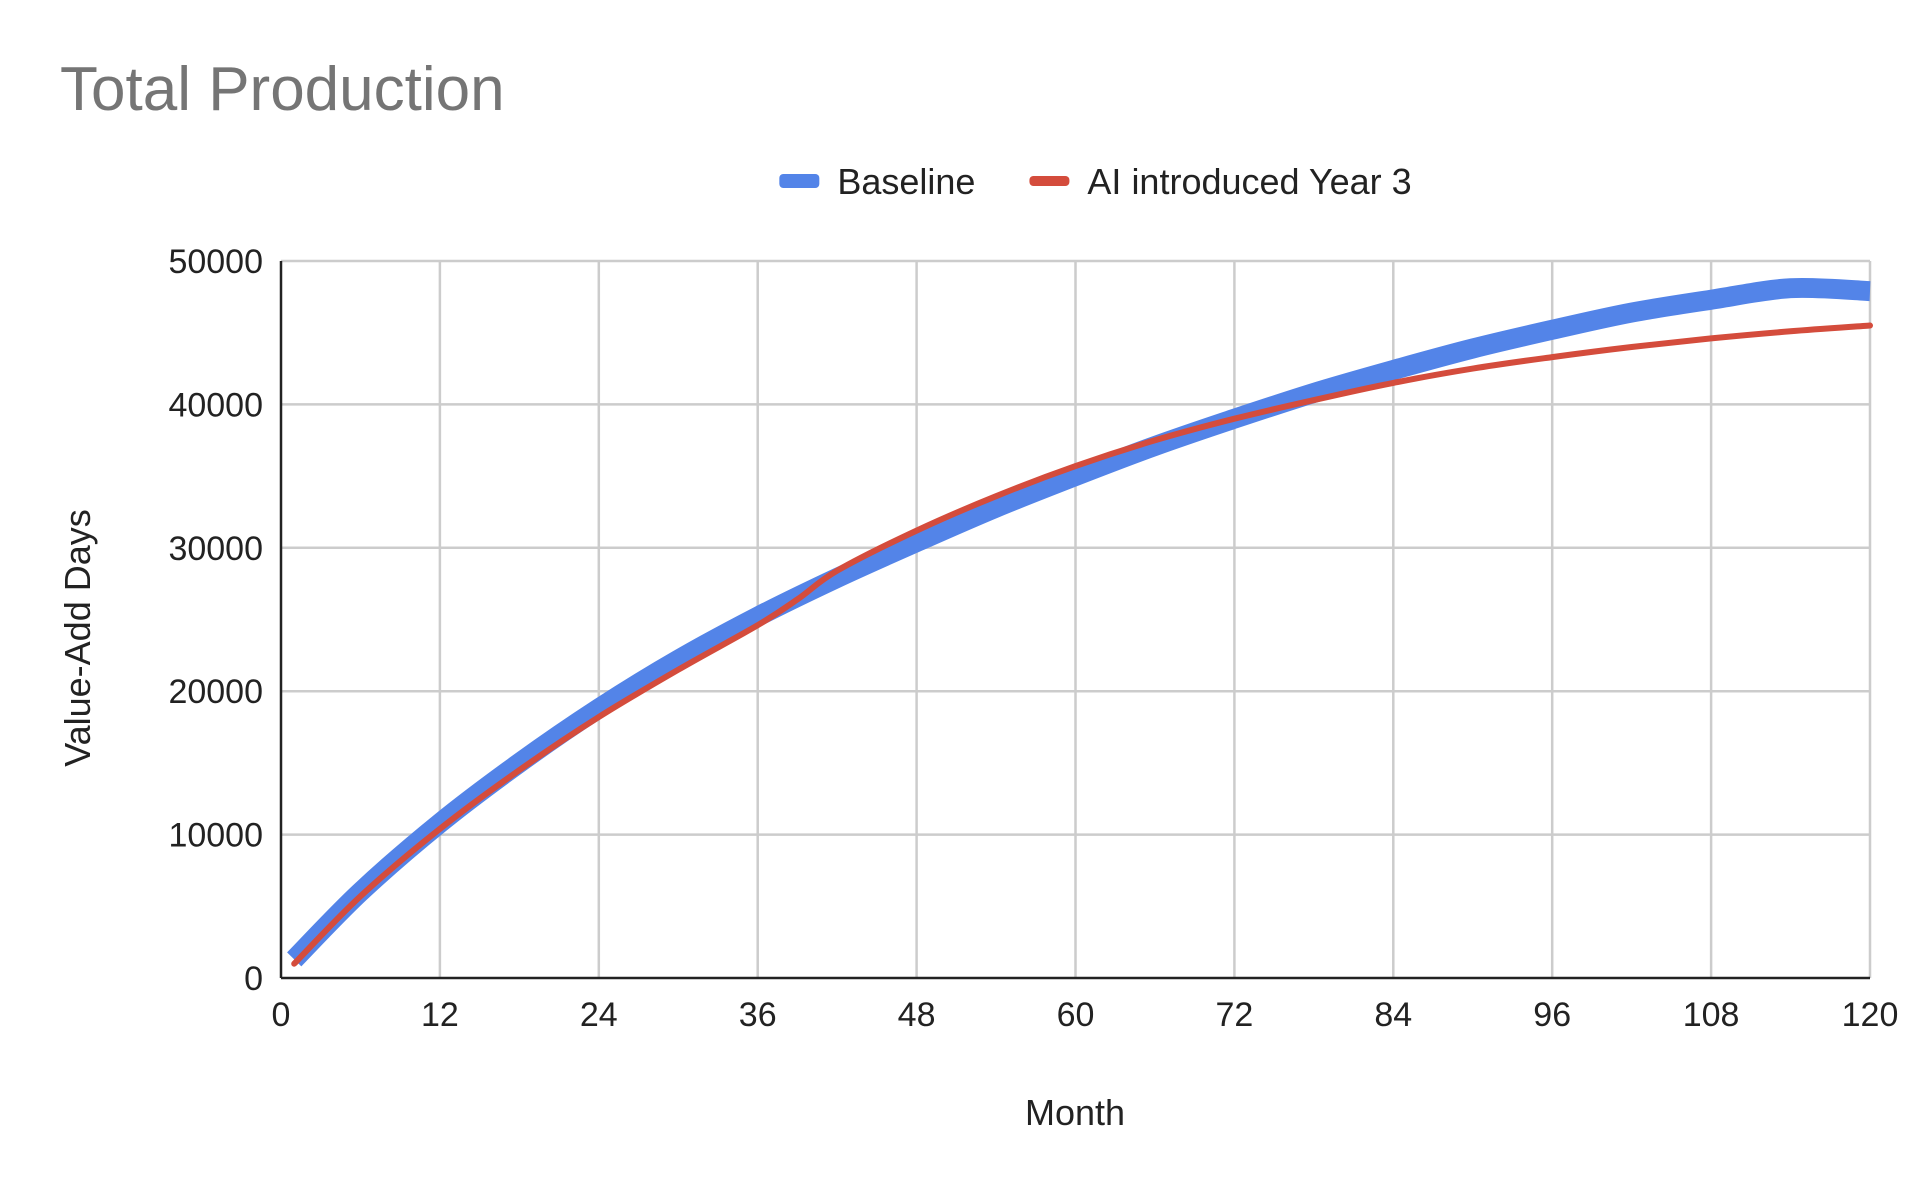 Image resolution: width=1920 pixels, height=1191 pixels. I want to click on x-axis-title: Month, so click(1075, 1112).